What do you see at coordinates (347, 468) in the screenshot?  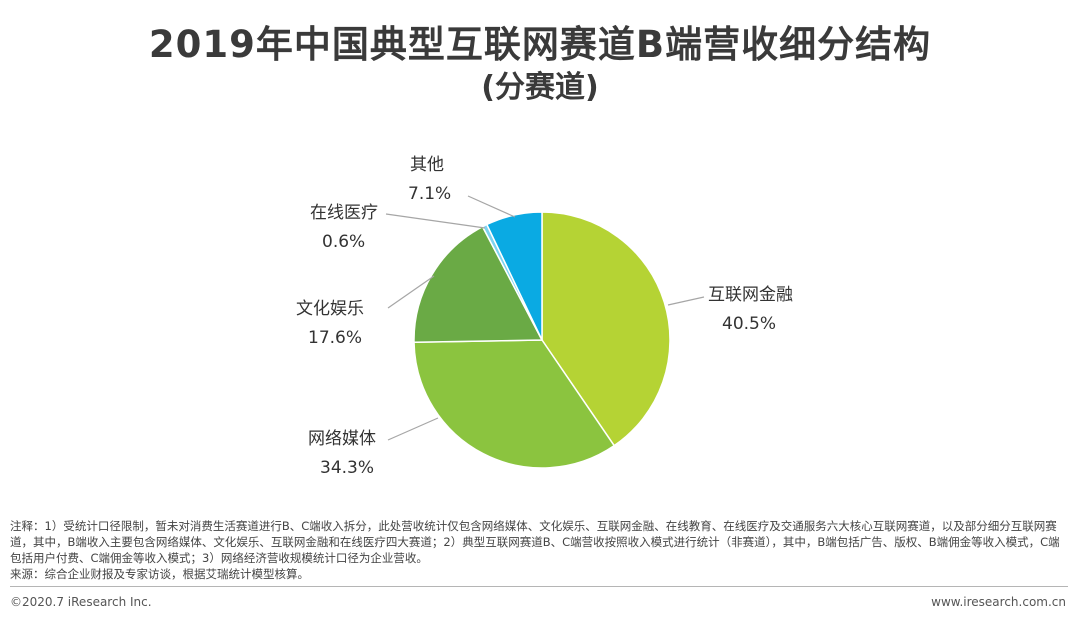 I see `slice-value-label-2: 34.3%` at bounding box center [347, 468].